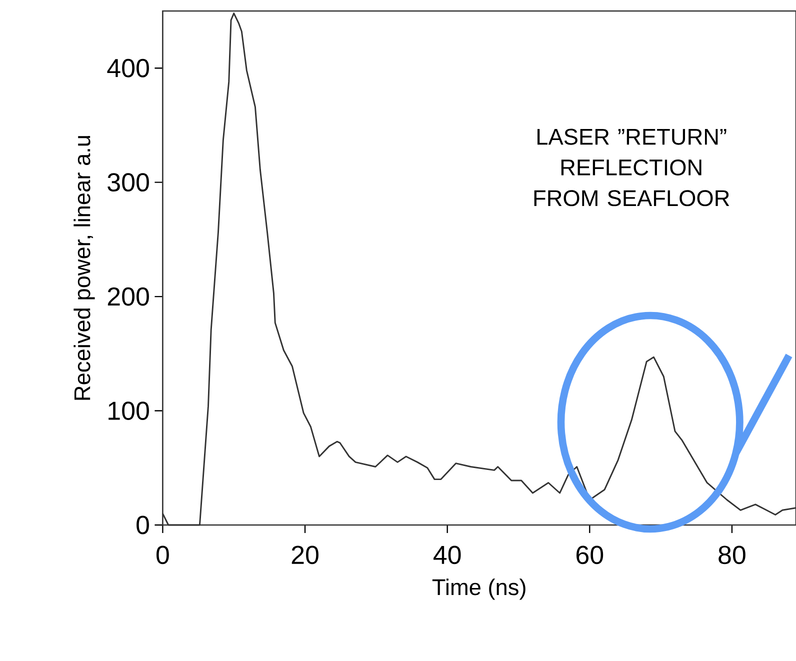 Image resolution: width=796 pixels, height=661 pixels. What do you see at coordinates (128, 182) in the screenshot?
I see `y-tick-label: 300` at bounding box center [128, 182].